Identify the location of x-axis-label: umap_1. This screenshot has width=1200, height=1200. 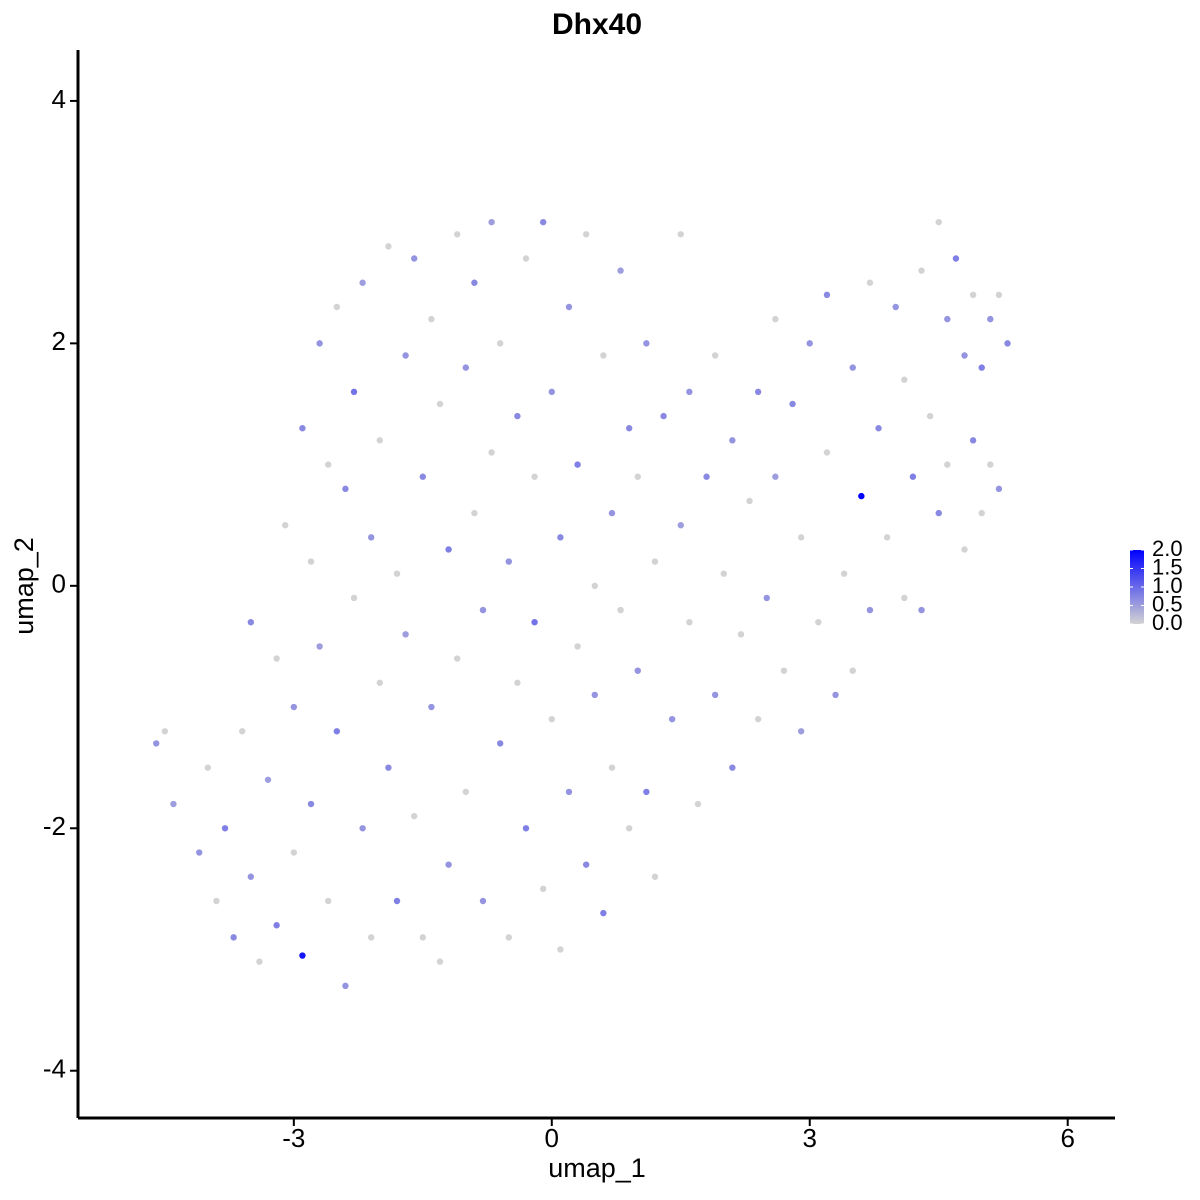
(597, 1168).